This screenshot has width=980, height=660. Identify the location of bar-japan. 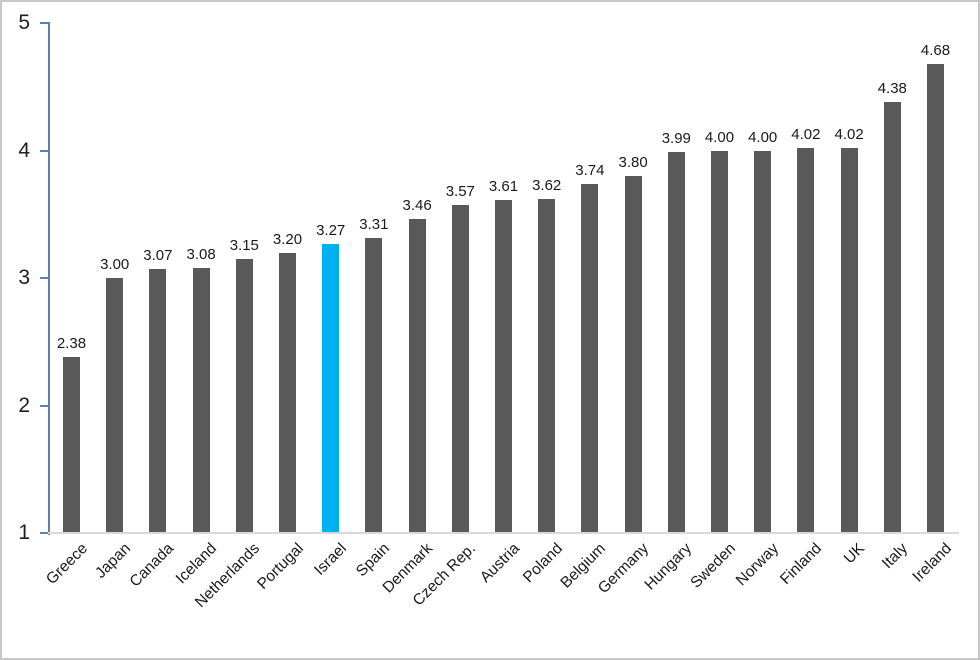
(115, 405).